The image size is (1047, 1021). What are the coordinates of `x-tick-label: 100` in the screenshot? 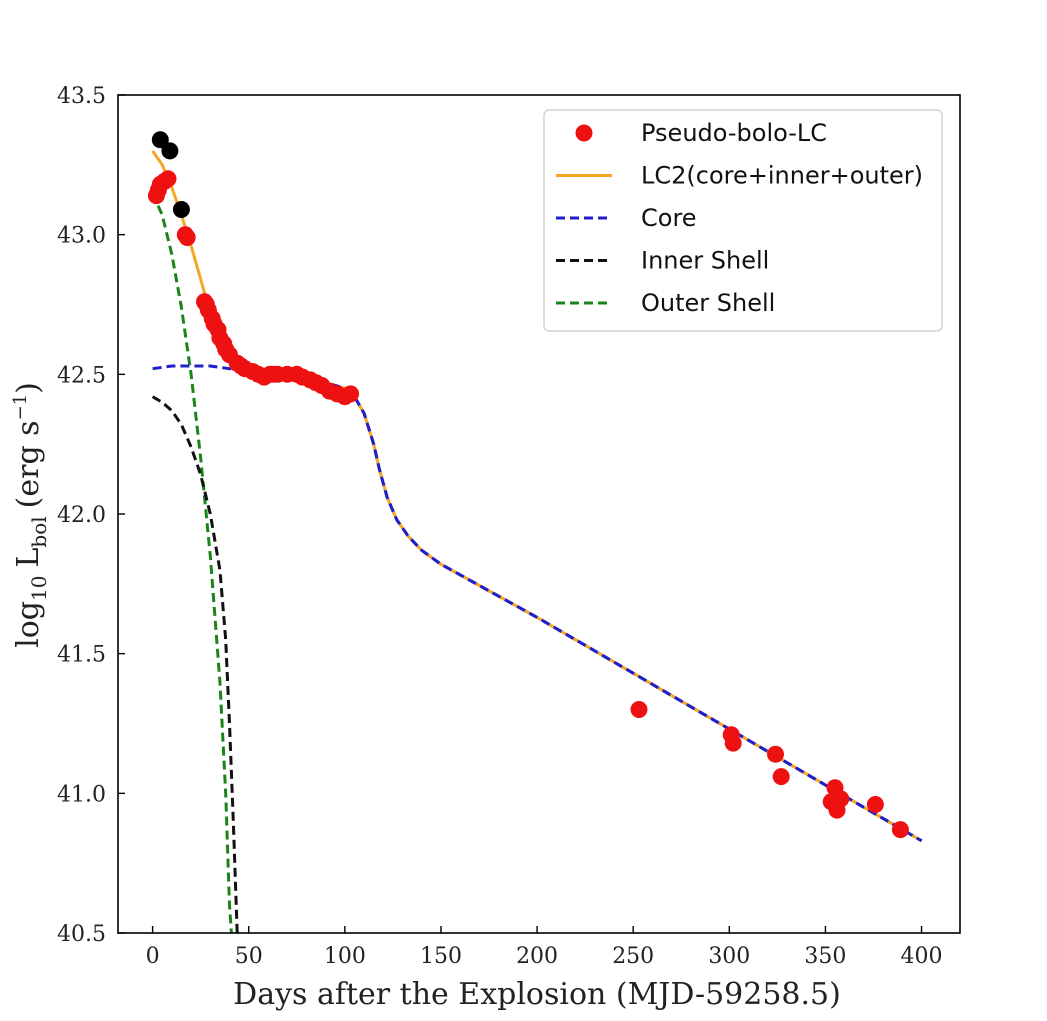 It's located at (345, 956).